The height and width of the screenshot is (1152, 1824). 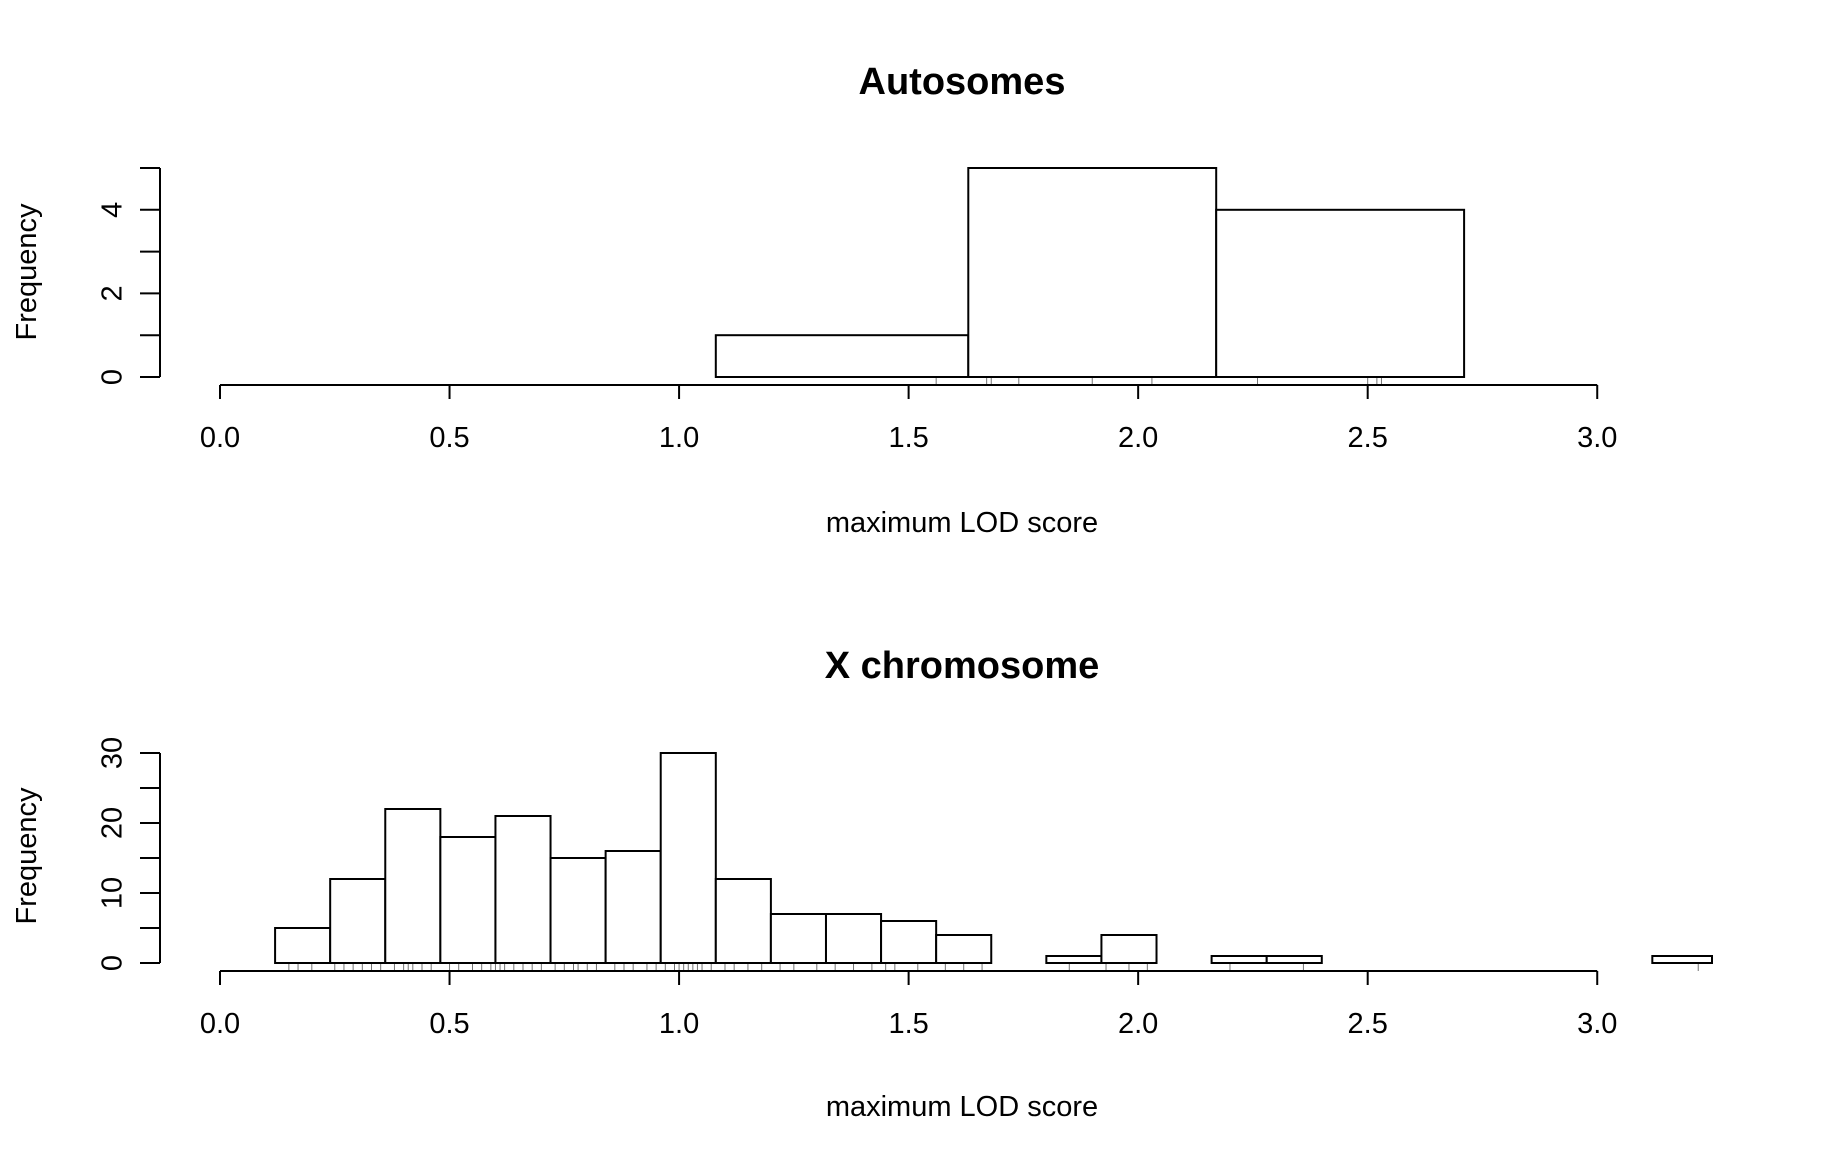 I want to click on y-tick-label: 20, so click(x=113, y=823).